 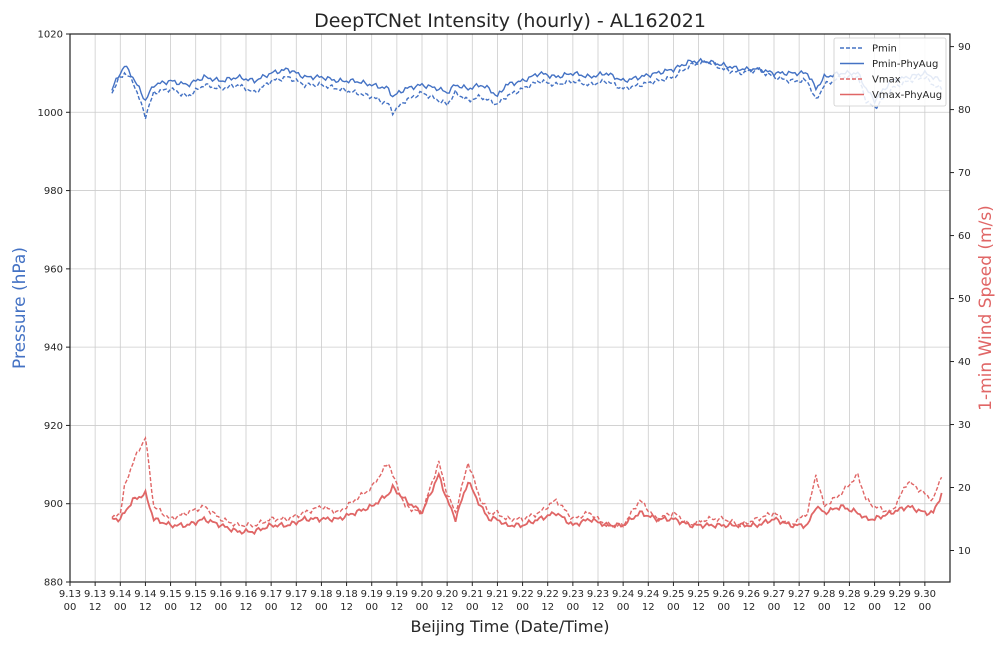 What do you see at coordinates (905, 64) in the screenshot?
I see `legend-label: Pmin-PhyAug` at bounding box center [905, 64].